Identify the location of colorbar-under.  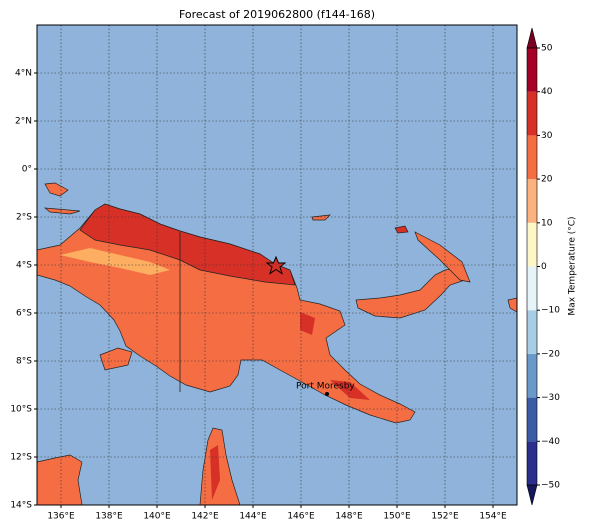
(532, 495).